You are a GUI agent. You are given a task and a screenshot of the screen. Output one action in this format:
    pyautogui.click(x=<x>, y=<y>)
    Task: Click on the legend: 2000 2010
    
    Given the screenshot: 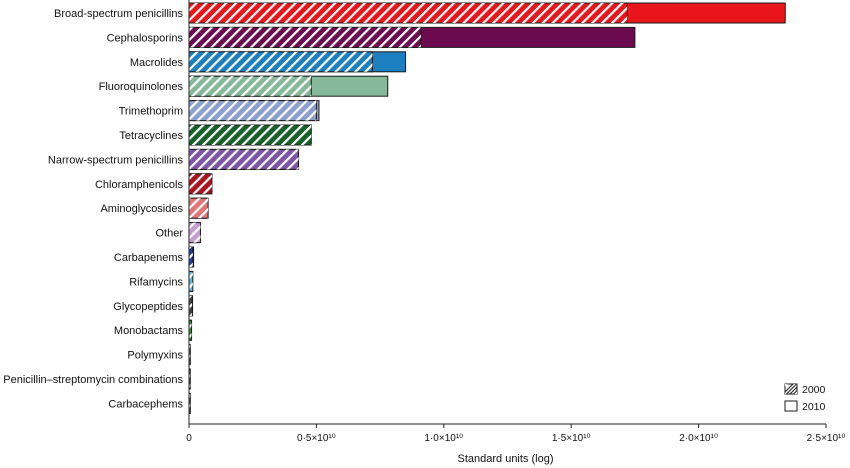 What is the action you would take?
    pyautogui.click(x=805, y=398)
    